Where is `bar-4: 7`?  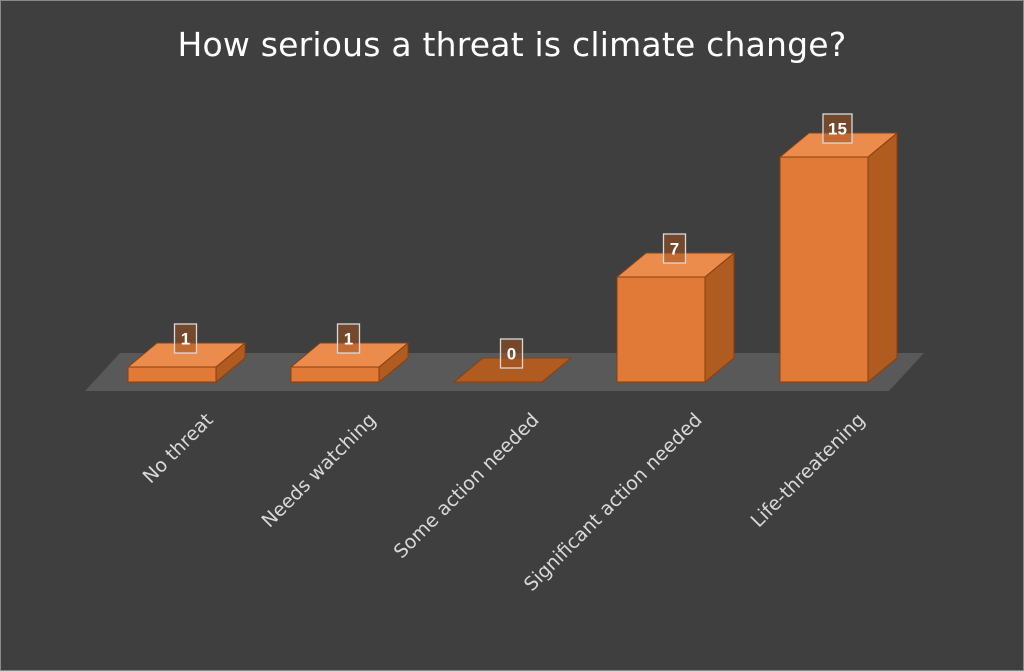 bar-4: 7 is located at coordinates (675, 308).